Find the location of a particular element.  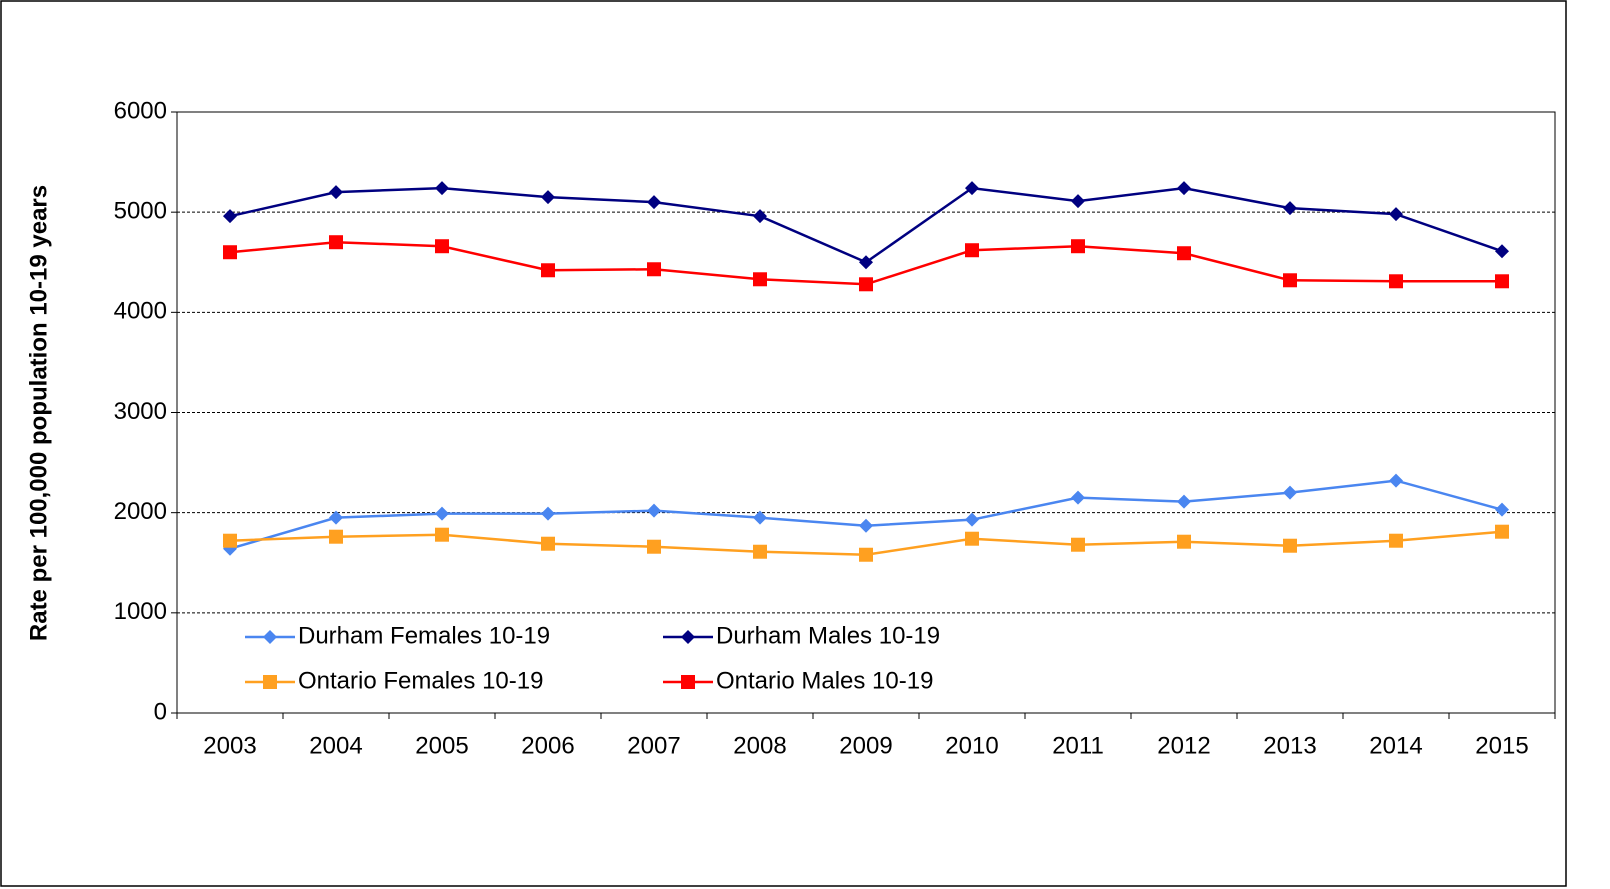

y-tick-label: 5000 is located at coordinates (140, 211).